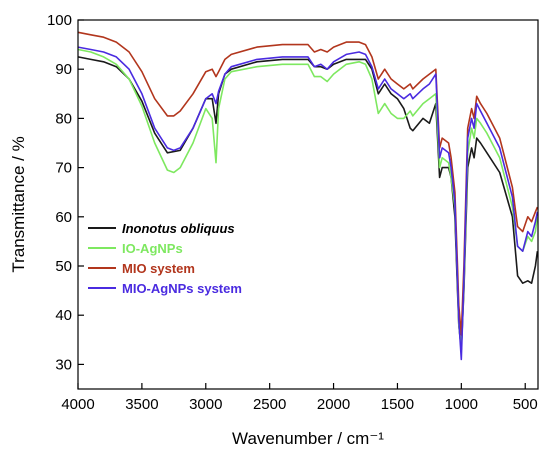  I want to click on y-tick-label: 70, so click(63, 168).